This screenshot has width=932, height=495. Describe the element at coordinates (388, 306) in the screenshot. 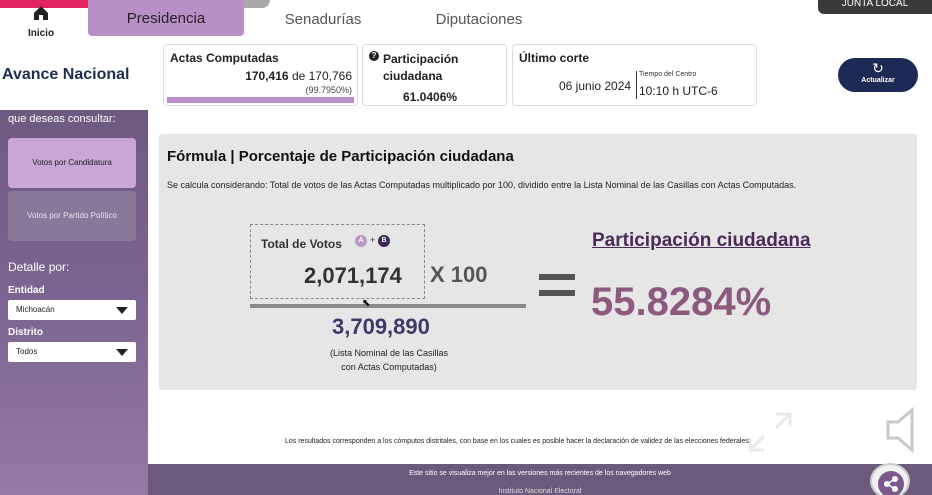

I see `fraction-line` at that location.